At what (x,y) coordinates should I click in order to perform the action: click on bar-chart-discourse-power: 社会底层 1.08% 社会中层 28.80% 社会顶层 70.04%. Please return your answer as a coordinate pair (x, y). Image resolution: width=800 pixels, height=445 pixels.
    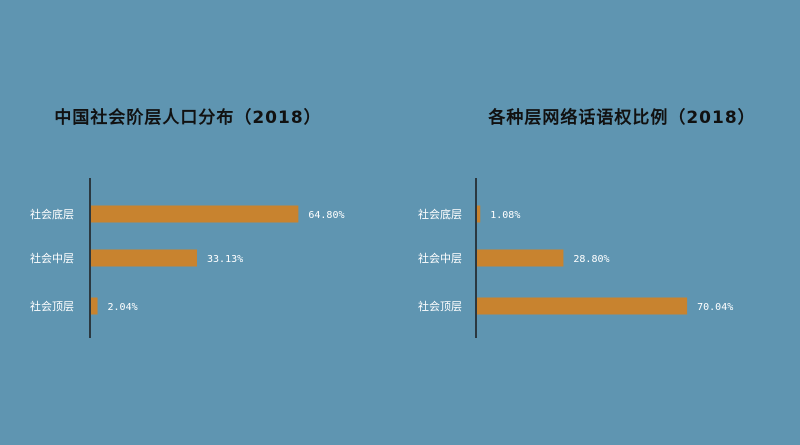
    Looking at the image, I should click on (575, 258).